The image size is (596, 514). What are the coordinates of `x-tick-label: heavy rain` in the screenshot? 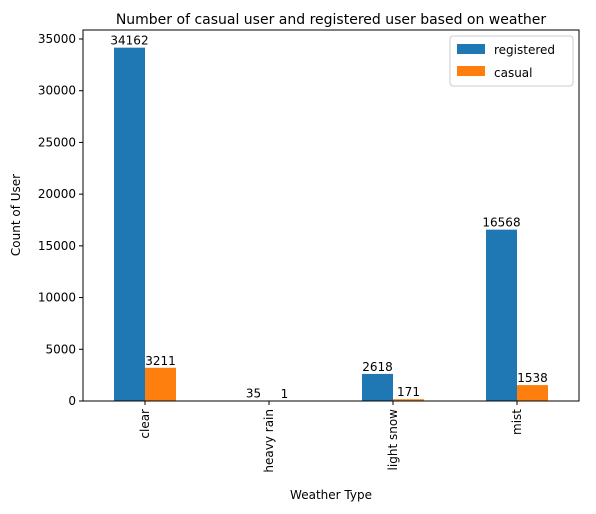 It's located at (269, 441).